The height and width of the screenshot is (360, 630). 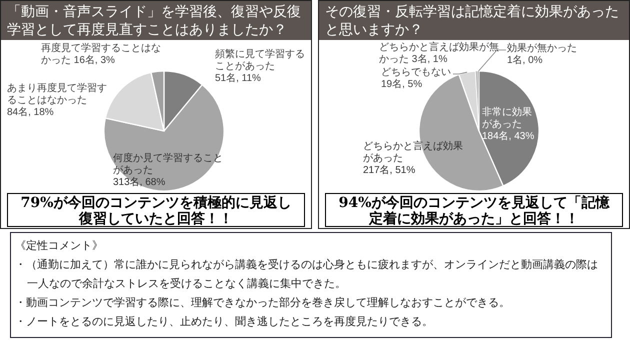 What do you see at coordinates (307, 274) in the screenshot?
I see `text: ・（通勤に加えて）常に誰かに見られながら講義を受けるのは心身ともに疲れますが、オンラインだと動画講義の際は一人なので余計なストレスを受けることなく講義に集中できた。` at bounding box center [307, 274].